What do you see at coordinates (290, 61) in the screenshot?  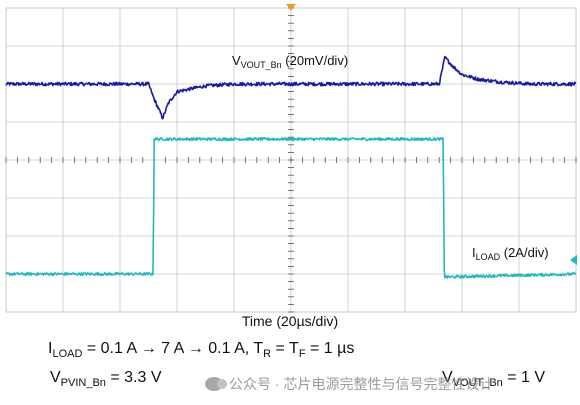 I see `series-label-vout: VVOUT_Bn (20mV/div)` at bounding box center [290, 61].